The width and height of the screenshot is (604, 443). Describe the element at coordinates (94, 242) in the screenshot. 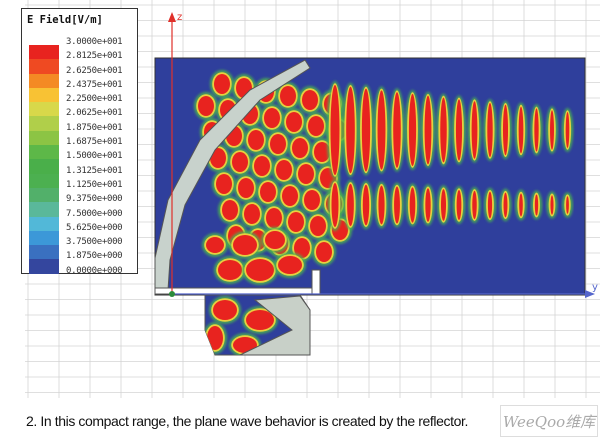

I see `legend-tick: 3.7500e+000` at that location.